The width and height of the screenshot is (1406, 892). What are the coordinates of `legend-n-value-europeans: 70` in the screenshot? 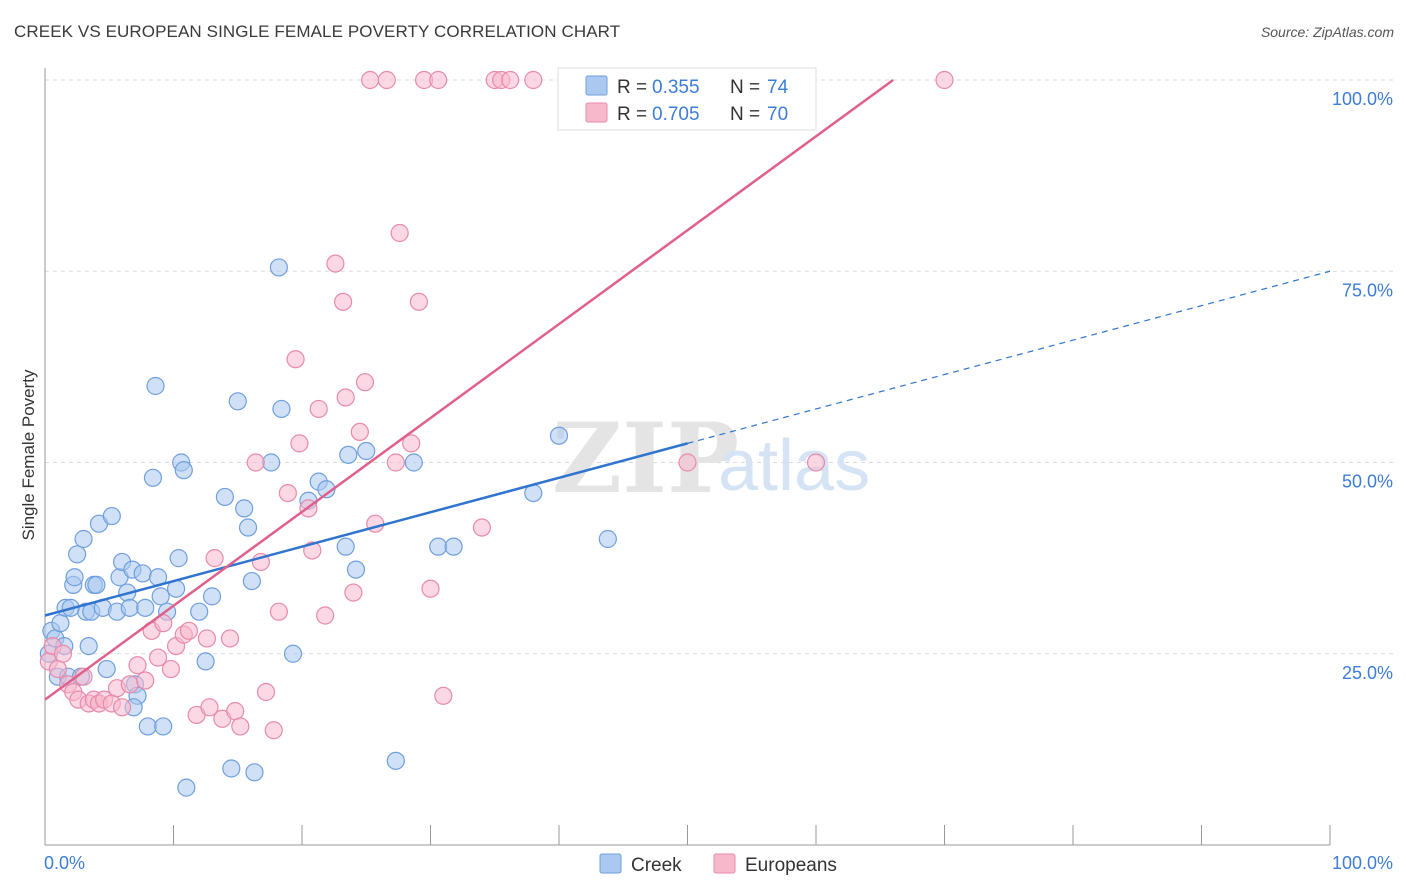 It's located at (777, 114).